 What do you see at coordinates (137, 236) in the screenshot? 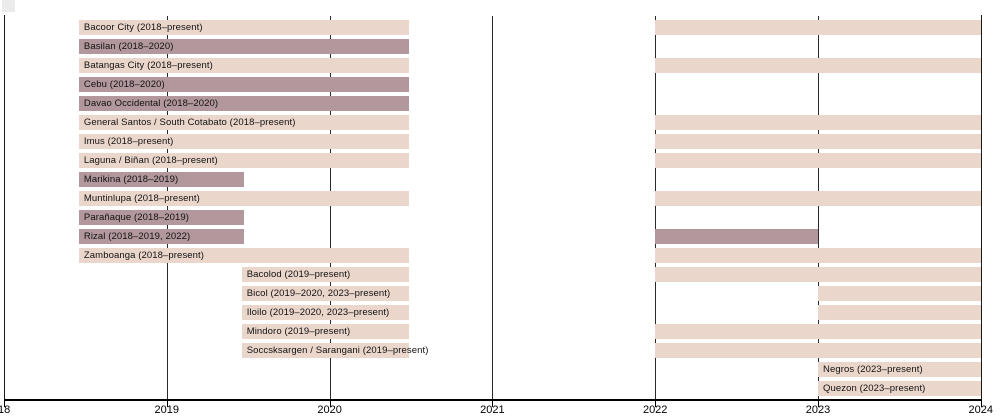
I see `team-label-rizal: Rizal (2018–2019, 2022)` at bounding box center [137, 236].